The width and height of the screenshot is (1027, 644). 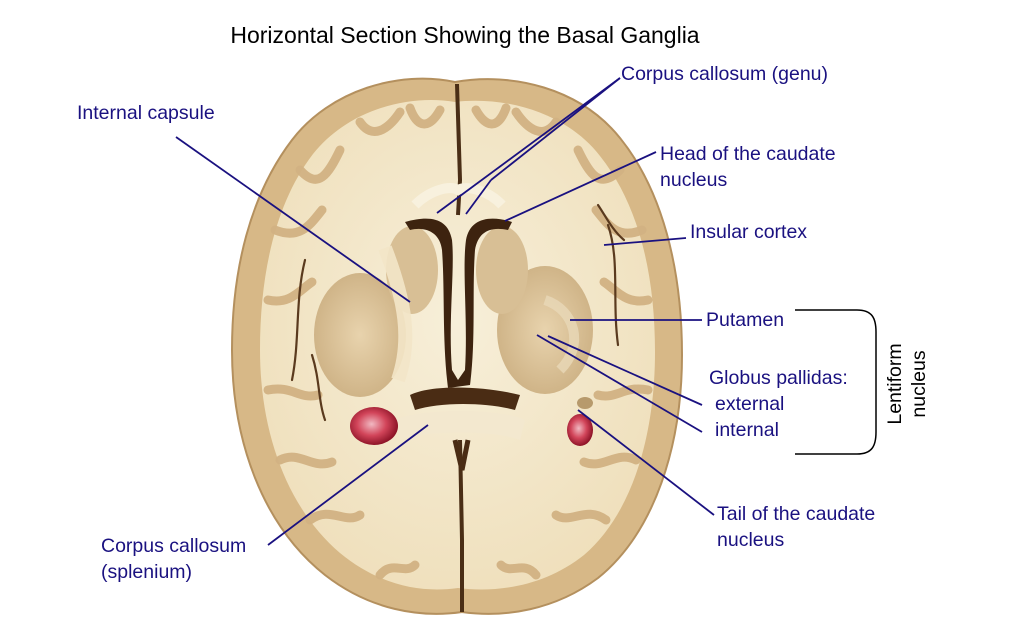 What do you see at coordinates (625, 370) in the screenshot?
I see `line-globus-external` at bounding box center [625, 370].